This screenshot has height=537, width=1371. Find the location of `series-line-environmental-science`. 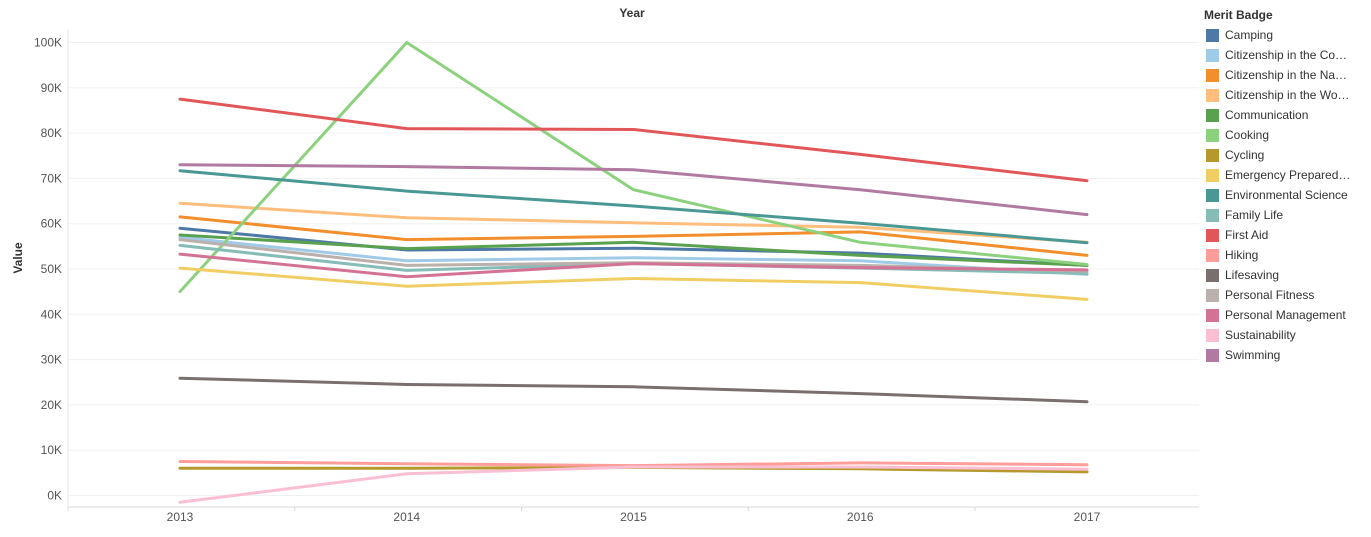

series-line-environmental-science is located at coordinates (633, 207).